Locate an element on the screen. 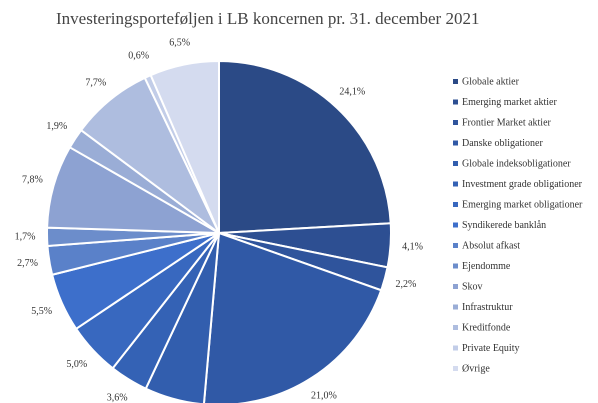 This screenshot has height=403, width=598. legend-label: Investment grade obligationer is located at coordinates (522, 184).